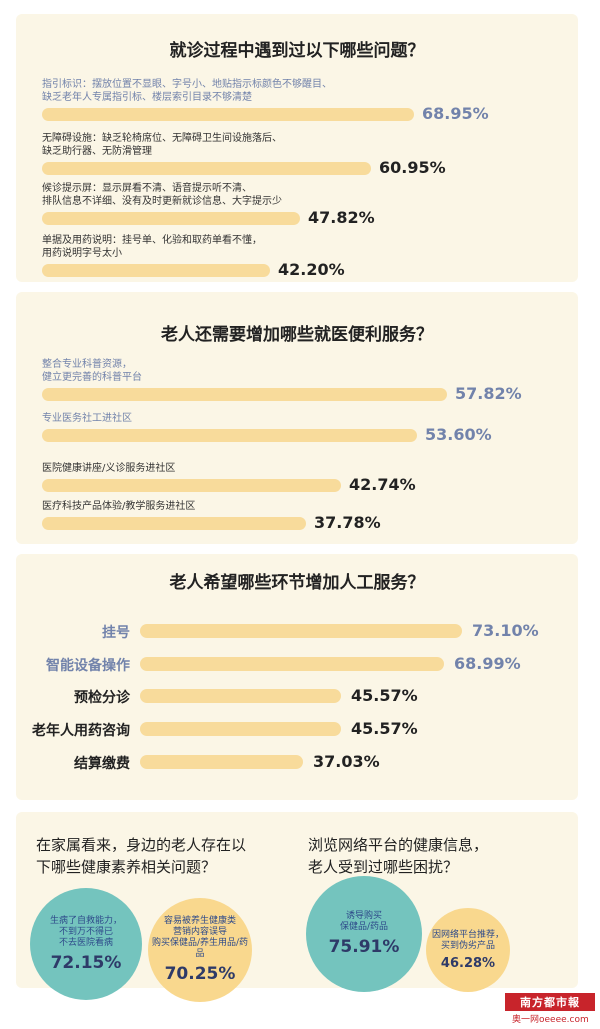 Image resolution: width=600 pixels, height=1029 pixels. Describe the element at coordinates (85, 931) in the screenshot. I see `bubble-label: 不到万不得已` at that location.